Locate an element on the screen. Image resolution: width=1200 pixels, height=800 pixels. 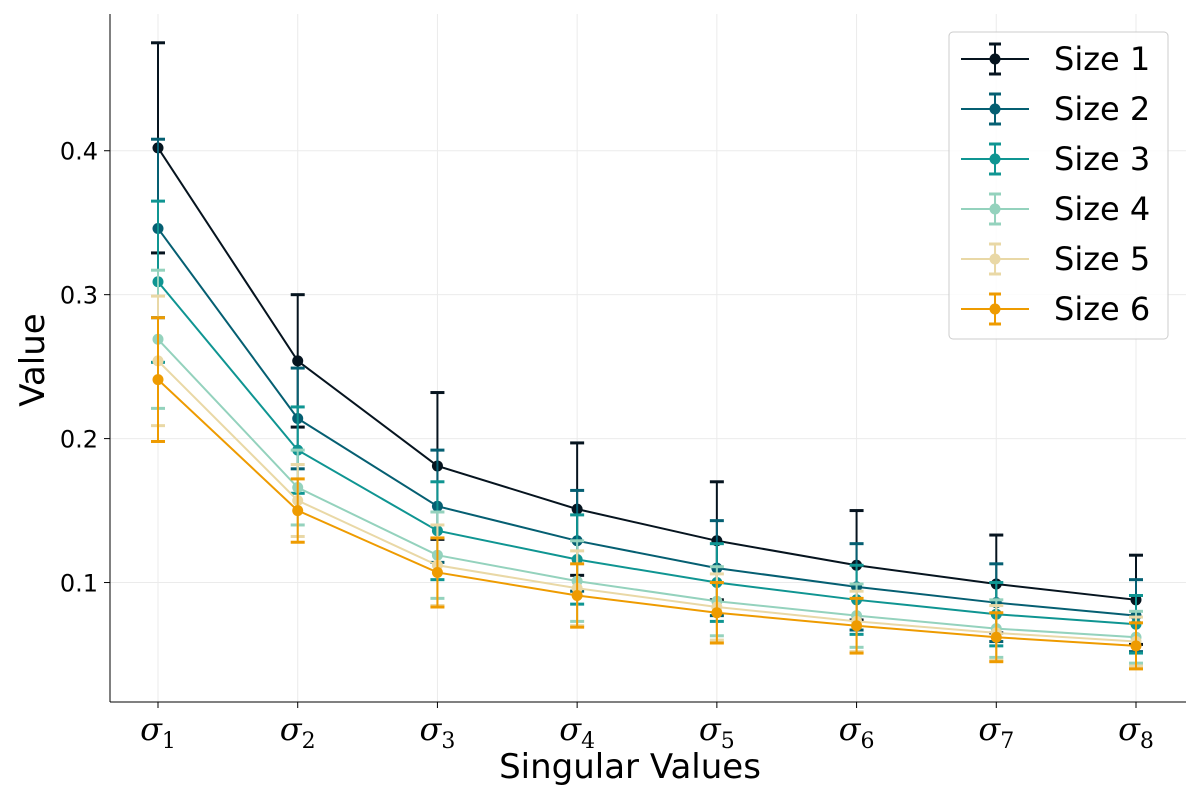
x-tick-label: σ8 is located at coordinates (1136, 732).